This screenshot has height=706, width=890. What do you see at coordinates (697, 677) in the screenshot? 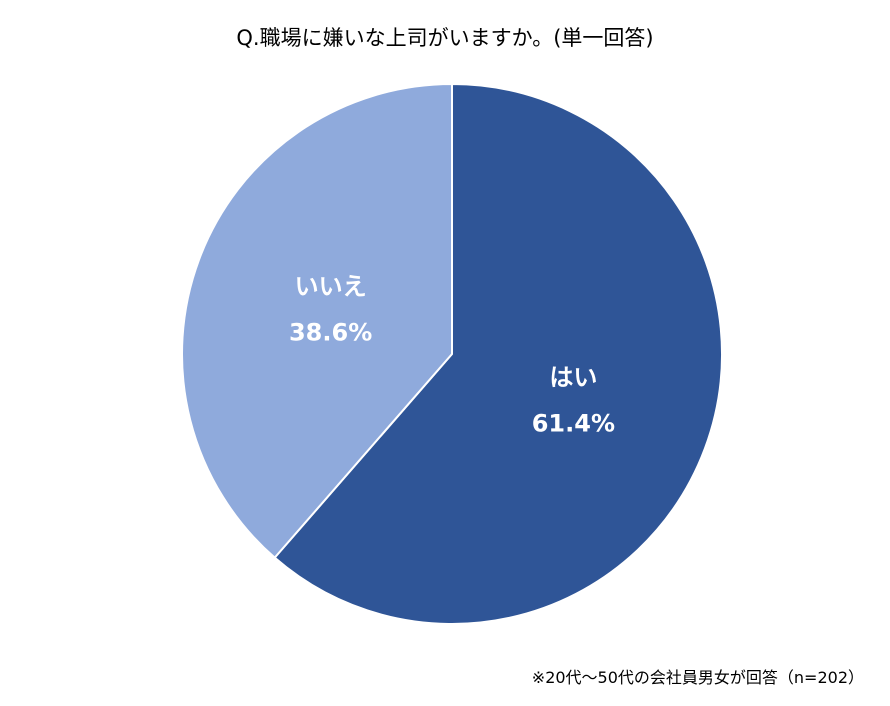
I see `footnote: ※20代～50代の会社員男女が回答（n=202）` at bounding box center [697, 677].